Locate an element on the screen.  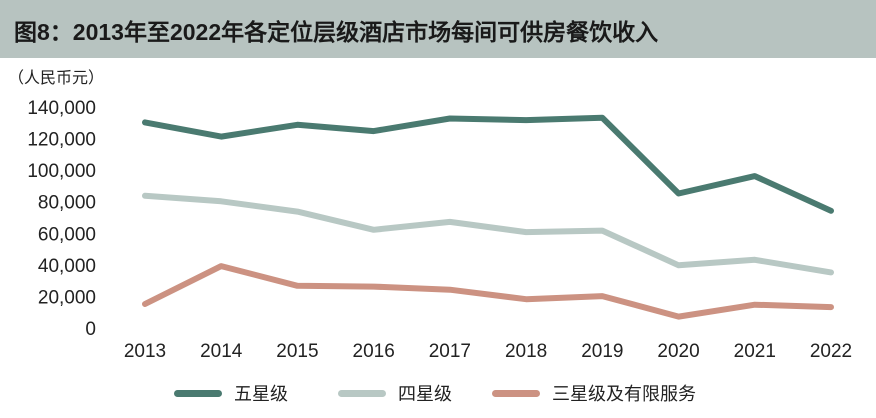
x-axis-ticks: 2013 2014 2015 2016 2017 2018 2019 2020 2021 2022 is located at coordinates (488, 351).